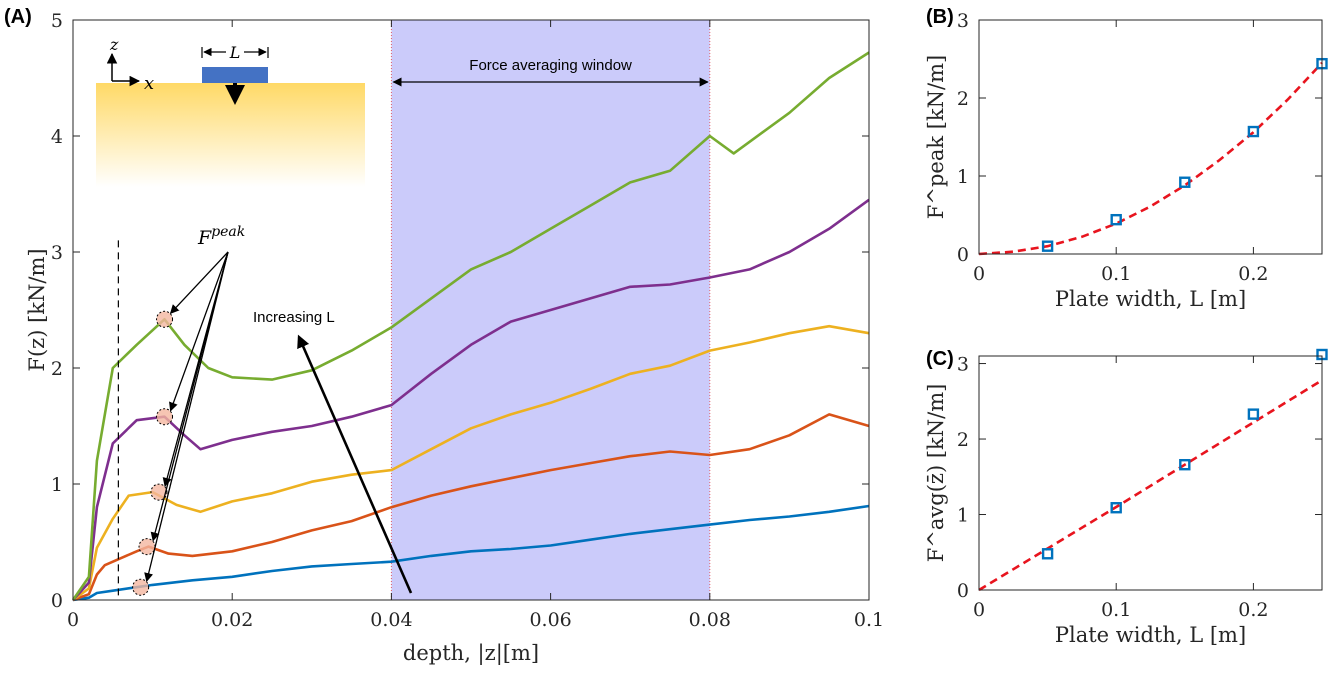 This screenshot has width=1331, height=673. What do you see at coordinates (73, 620) in the screenshot?
I see `a-xtick-label: 0` at bounding box center [73, 620].